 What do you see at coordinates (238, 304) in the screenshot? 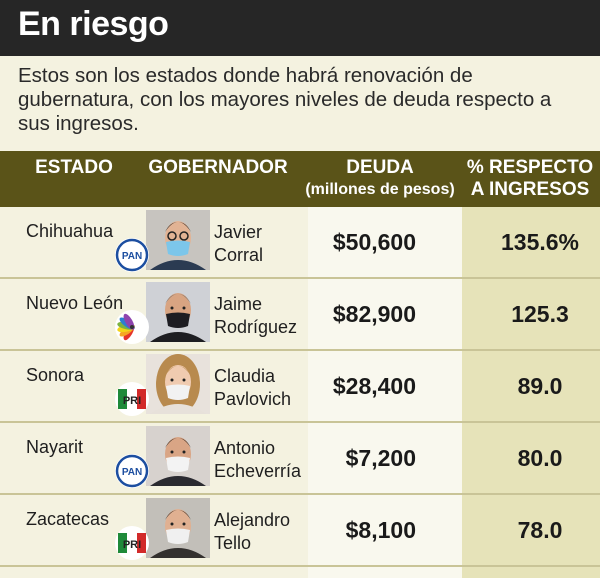
I see `governor-first-name: Jaime` at bounding box center [238, 304].